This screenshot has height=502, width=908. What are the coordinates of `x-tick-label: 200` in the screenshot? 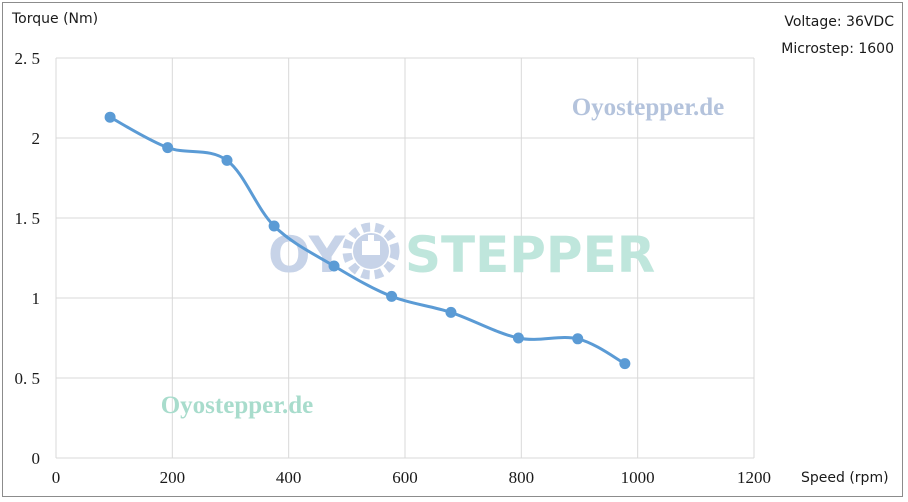 It's located at (173, 477).